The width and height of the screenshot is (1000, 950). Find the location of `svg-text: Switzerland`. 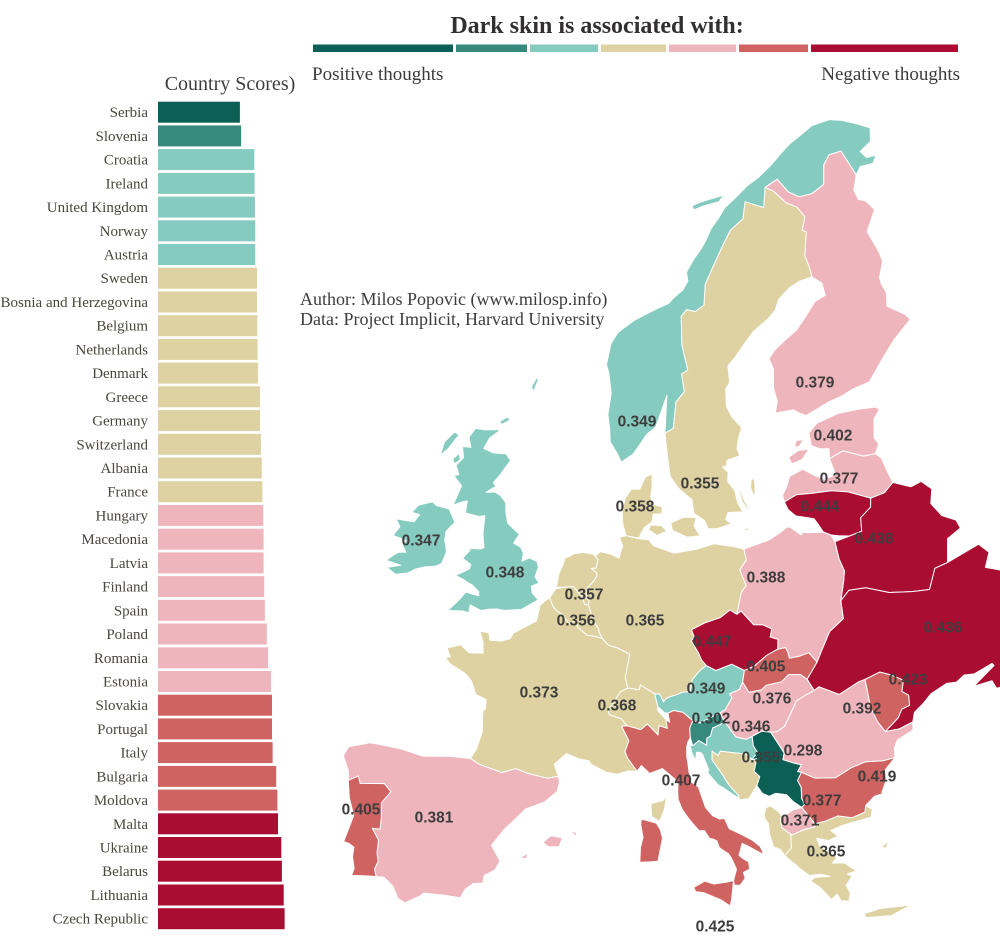

svg-text: Switzerland is located at coordinates (112, 445).